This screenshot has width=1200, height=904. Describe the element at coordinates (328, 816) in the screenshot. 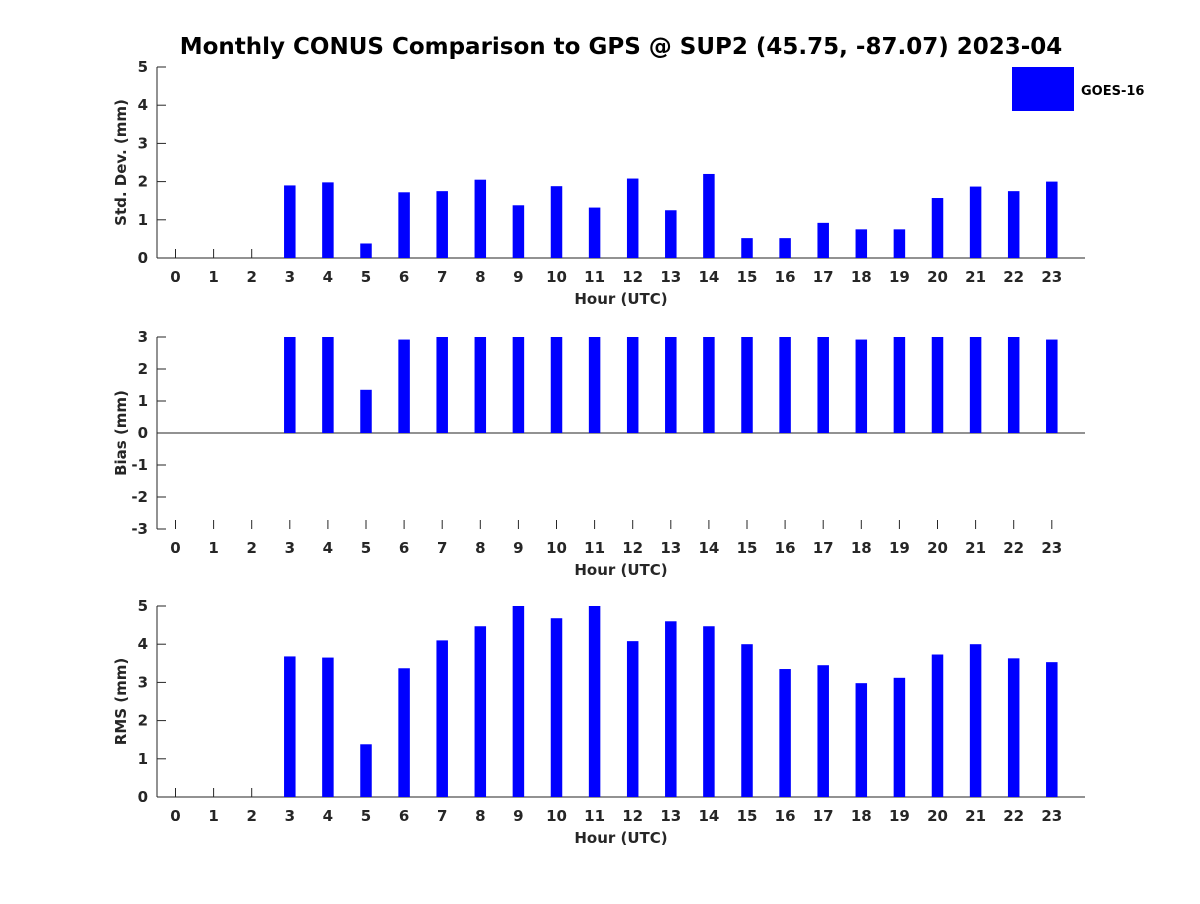

I see `x-tick-label: 4` at that location.